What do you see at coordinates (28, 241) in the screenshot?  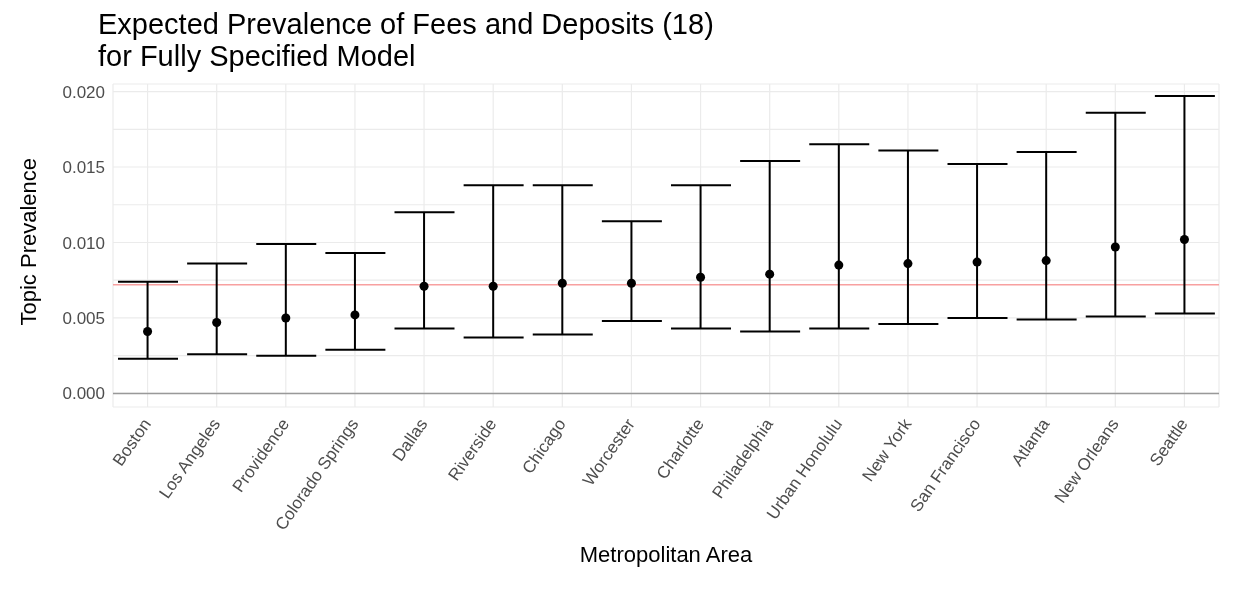 I see `y-axis-title: Topic Prevalence` at bounding box center [28, 241].